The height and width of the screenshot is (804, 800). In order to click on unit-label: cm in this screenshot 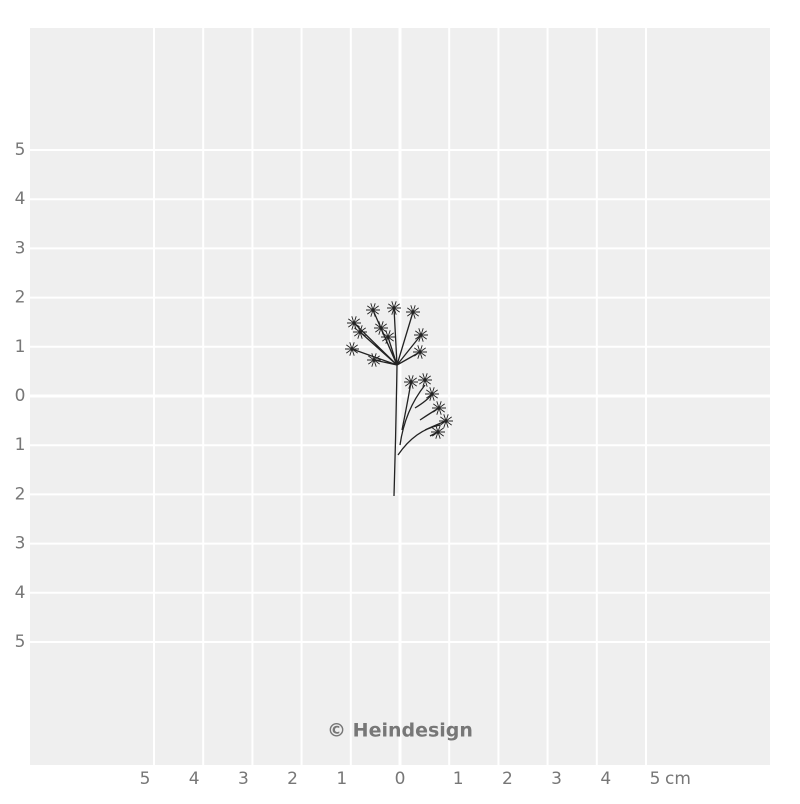, I will do `click(678, 779)`.